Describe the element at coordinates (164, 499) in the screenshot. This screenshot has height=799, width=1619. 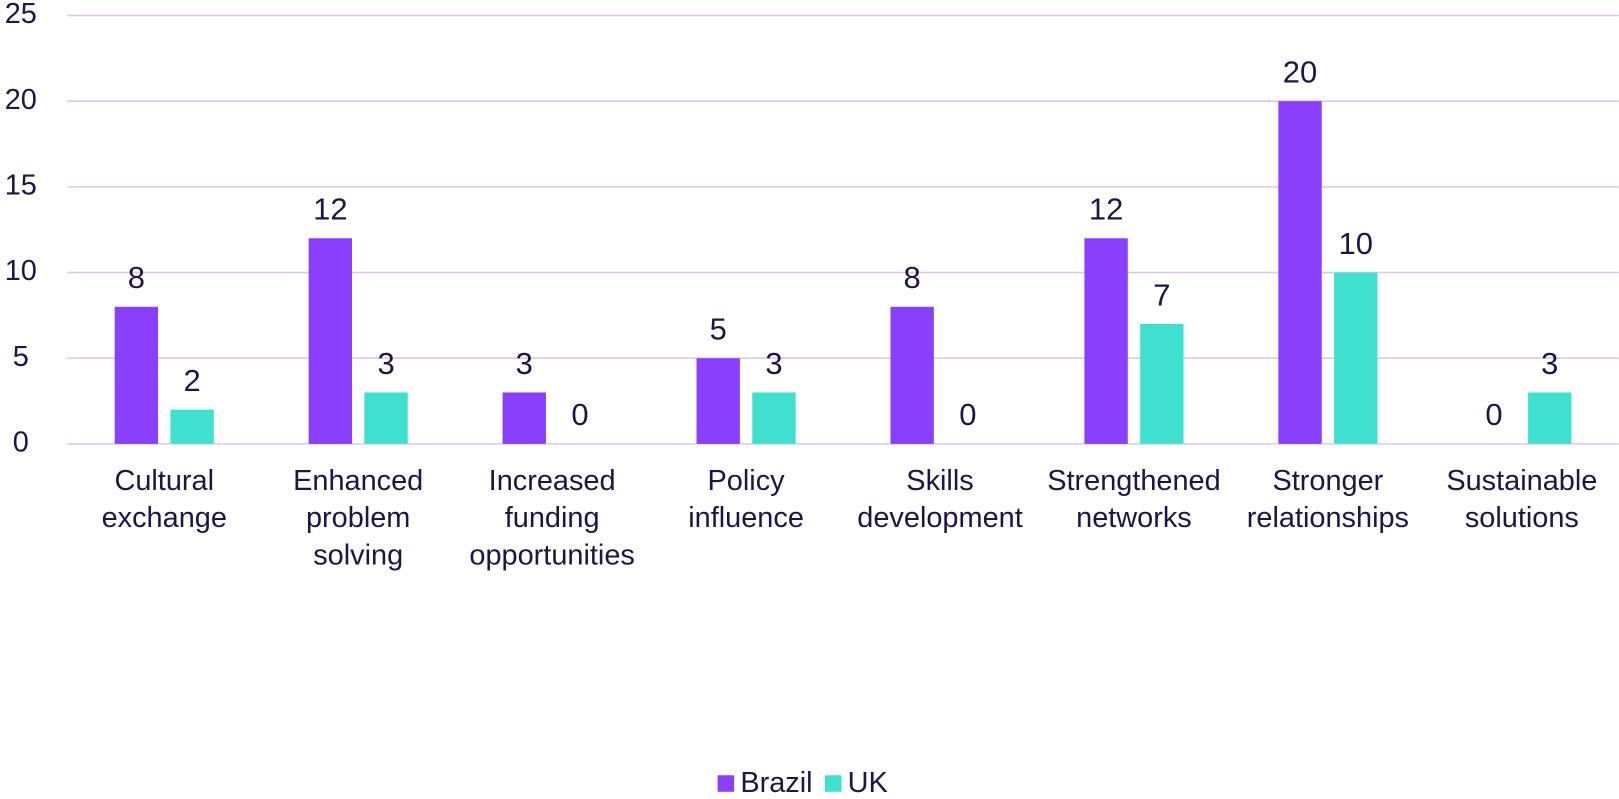
I see `x-tick-label: Cultural exchange` at that location.